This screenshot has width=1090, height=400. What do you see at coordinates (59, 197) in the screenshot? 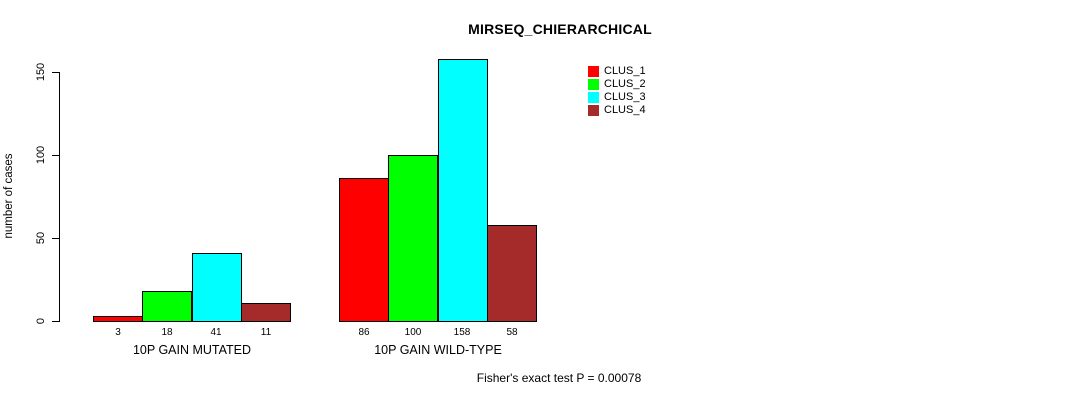
I see `y-axis-line` at bounding box center [59, 197].